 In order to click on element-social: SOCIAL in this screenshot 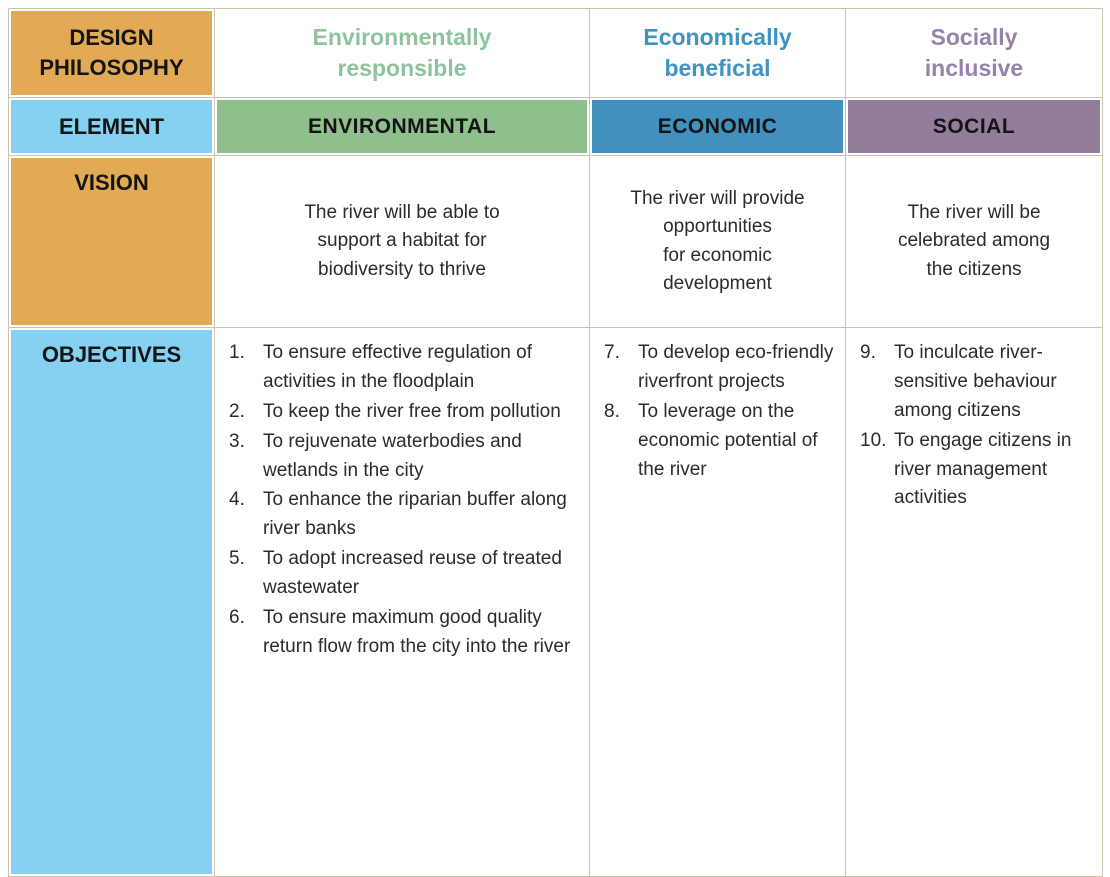, I will do `click(974, 126)`.